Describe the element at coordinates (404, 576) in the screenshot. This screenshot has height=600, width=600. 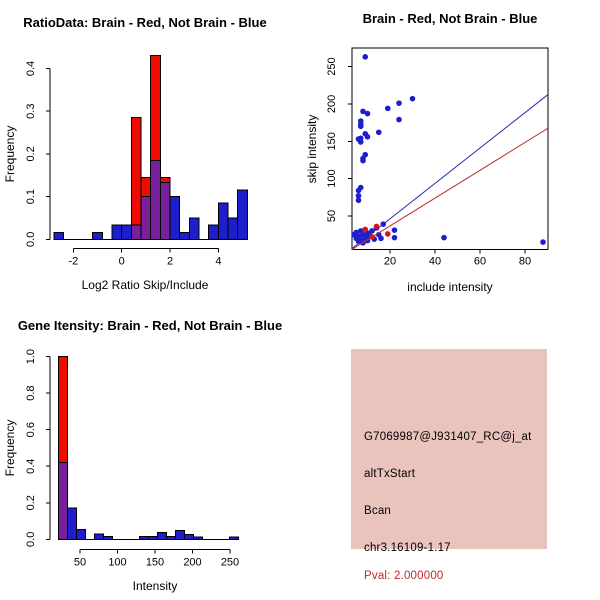
I see `pval-text: Pval: 2.000000` at that location.